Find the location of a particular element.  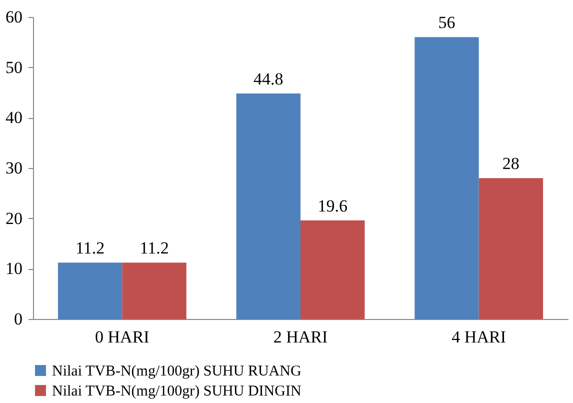

data-label: 19.6 is located at coordinates (333, 206).